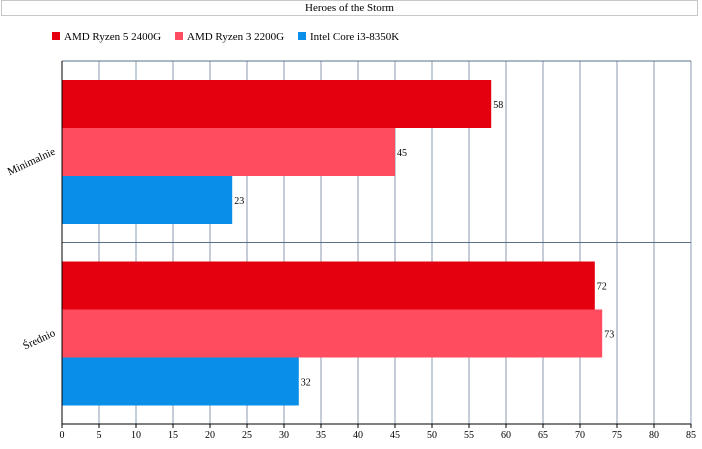 The height and width of the screenshot is (449, 702). What do you see at coordinates (247, 435) in the screenshot?
I see `x-tick-label: 25` at bounding box center [247, 435].